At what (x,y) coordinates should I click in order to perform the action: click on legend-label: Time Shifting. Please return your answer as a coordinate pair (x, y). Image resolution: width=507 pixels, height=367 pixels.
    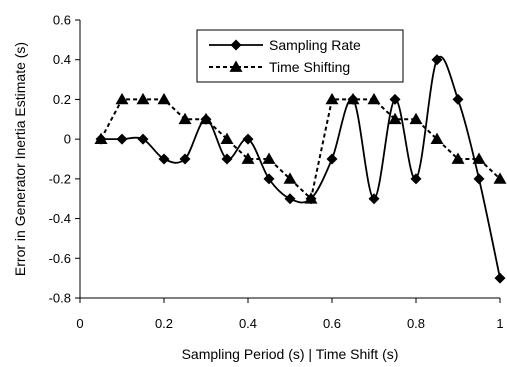
    Looking at the image, I should click on (309, 67).